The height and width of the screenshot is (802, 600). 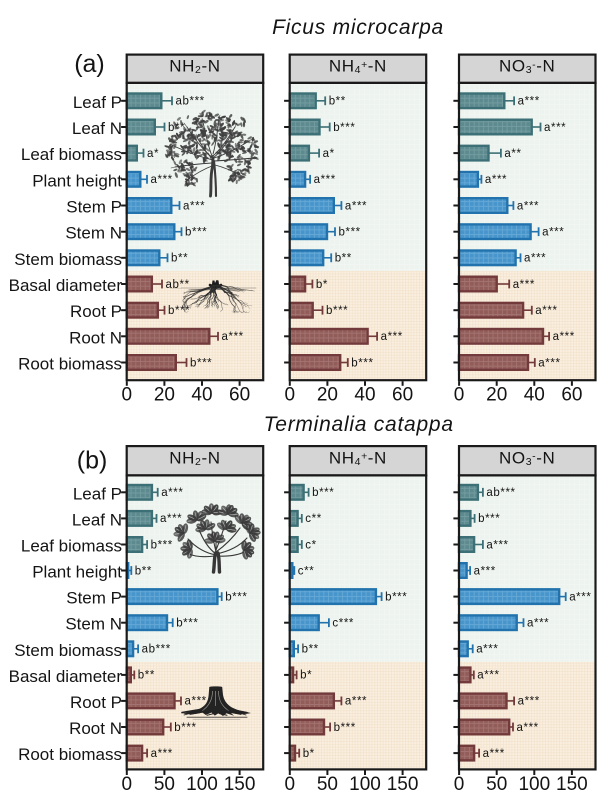 I want to click on svg-text: Root P, so click(x=96, y=311).